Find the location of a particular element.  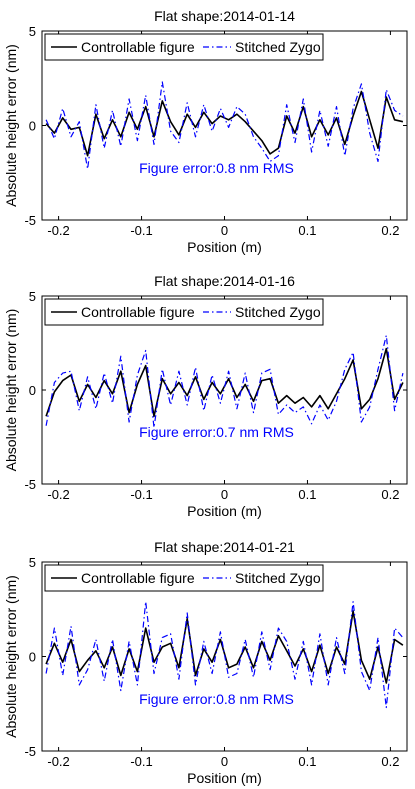

chart-title: Flat shape:2014-01-21 is located at coordinates (224, 547).